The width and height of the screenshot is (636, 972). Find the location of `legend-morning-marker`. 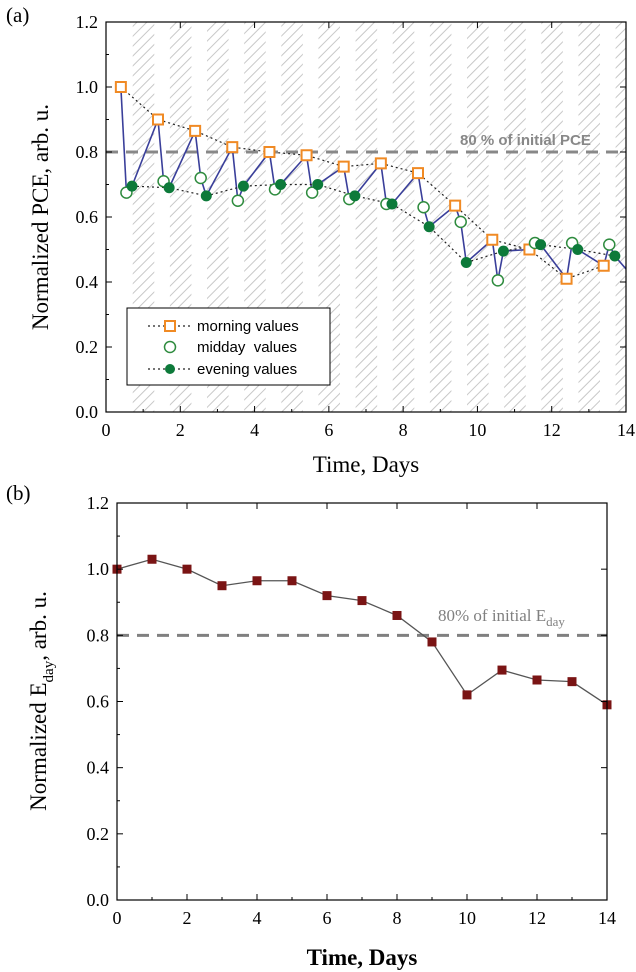

legend-morning-marker is located at coordinates (170, 326).